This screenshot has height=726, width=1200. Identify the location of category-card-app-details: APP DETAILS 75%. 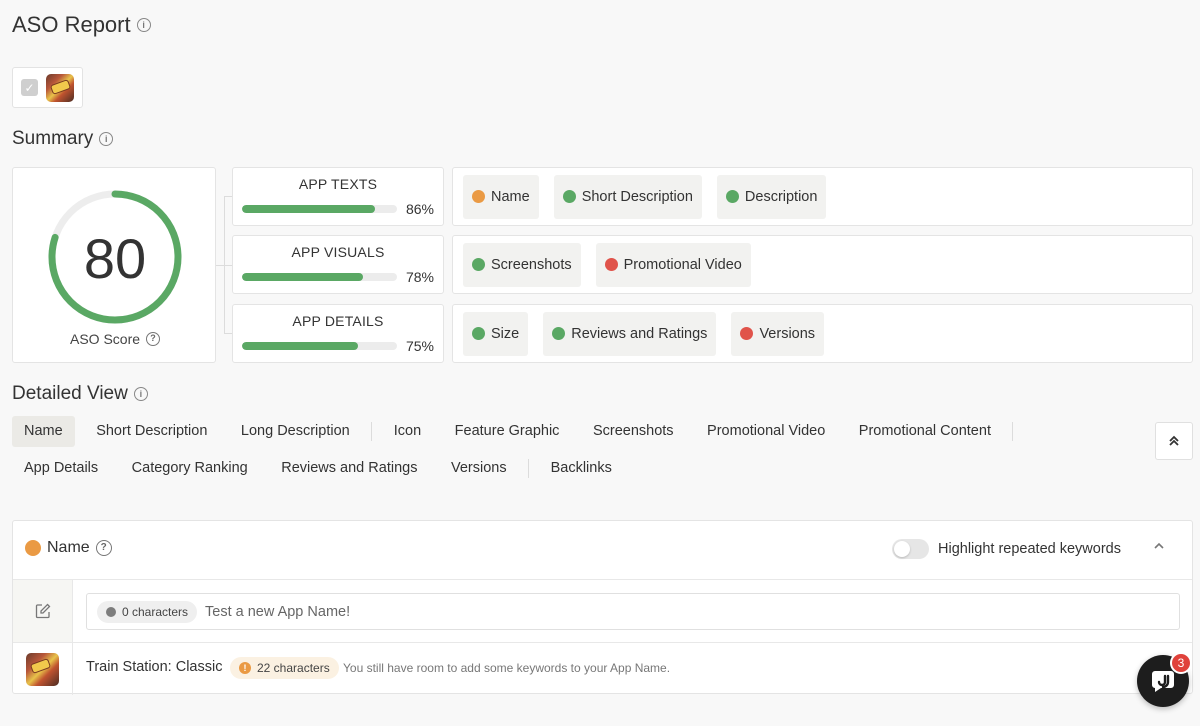
(338, 333).